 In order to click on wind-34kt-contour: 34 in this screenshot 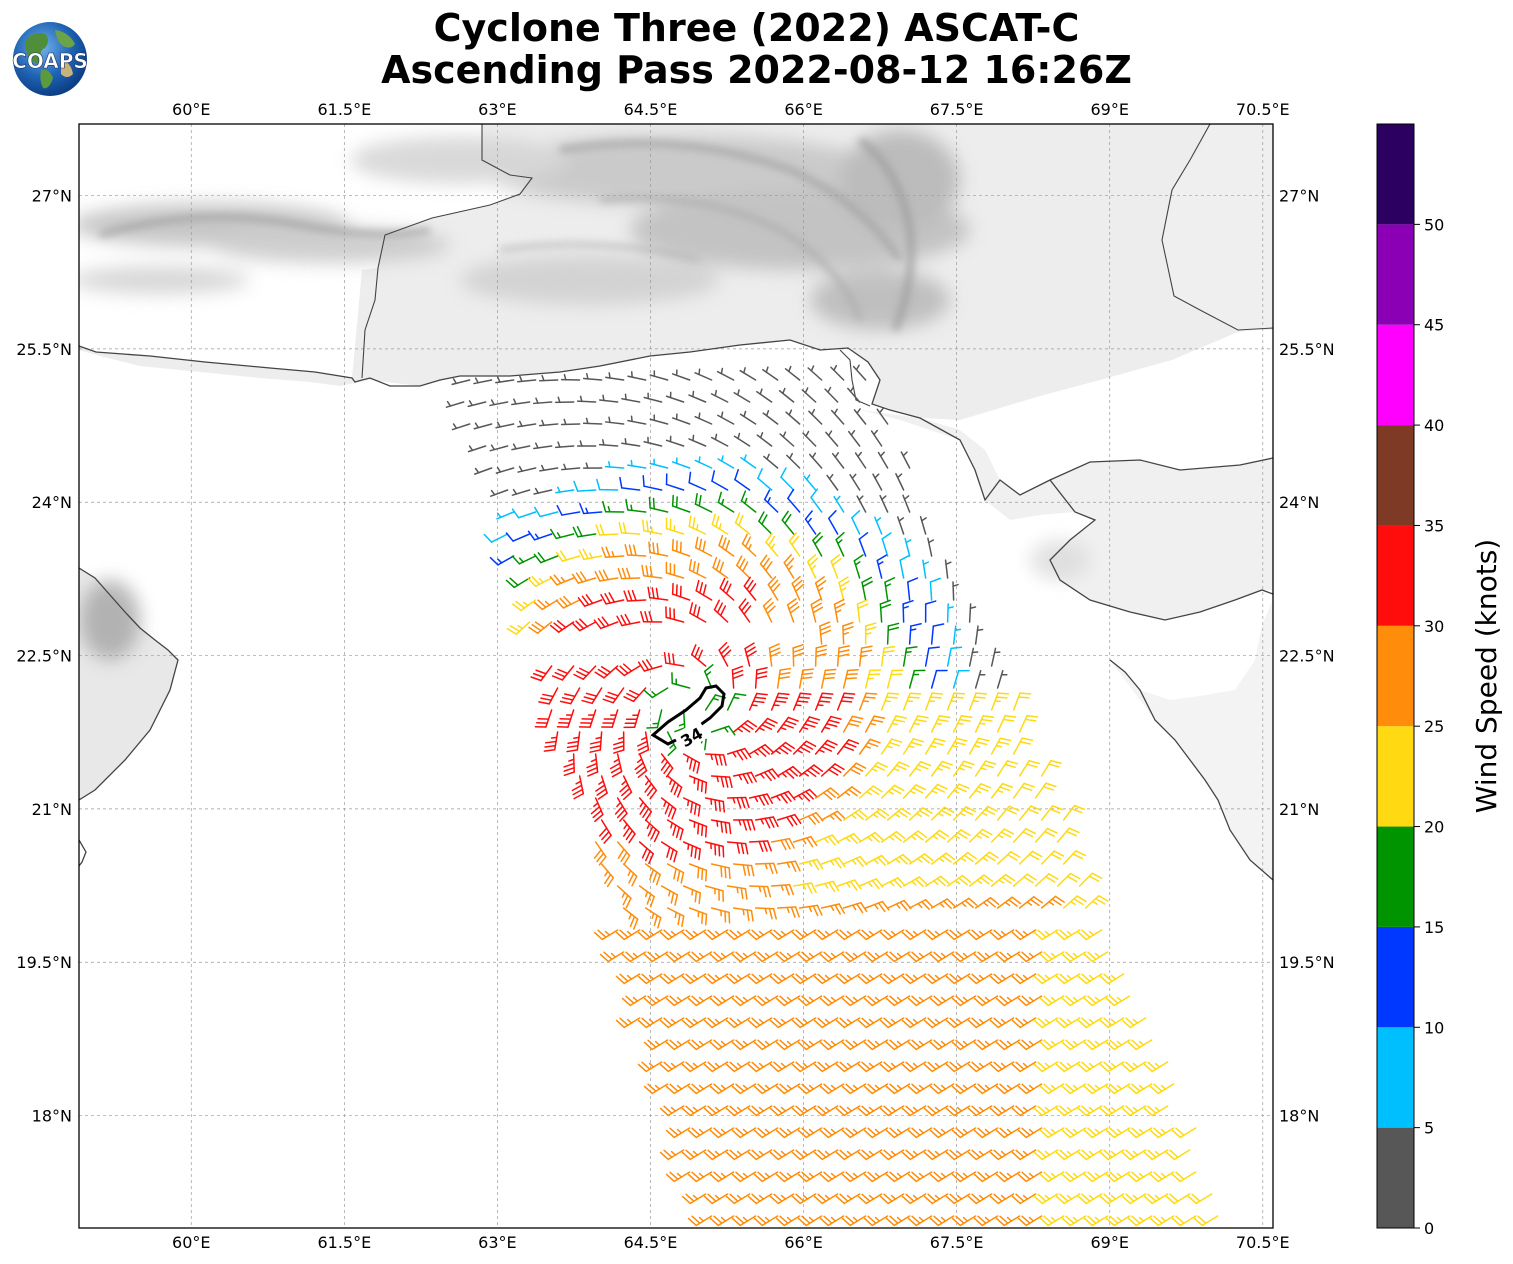, I will do `click(688, 718)`.